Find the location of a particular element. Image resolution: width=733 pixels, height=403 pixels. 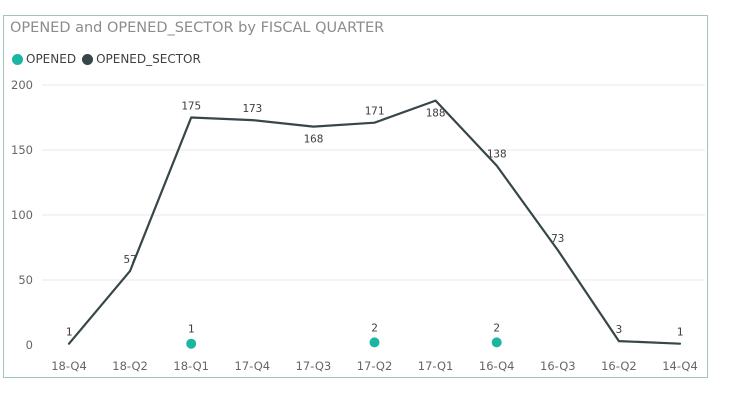

legend-marker-opened is located at coordinates (17, 59).